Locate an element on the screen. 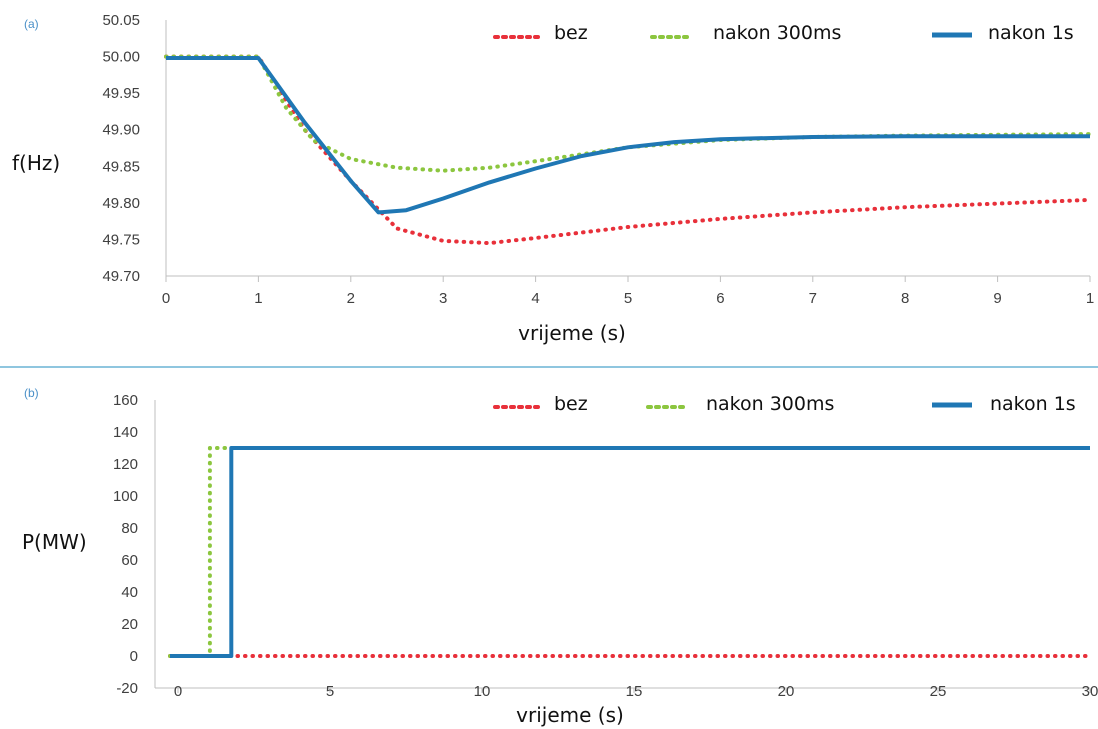 The image size is (1098, 729). y-tick-label: 60 is located at coordinates (129, 560).